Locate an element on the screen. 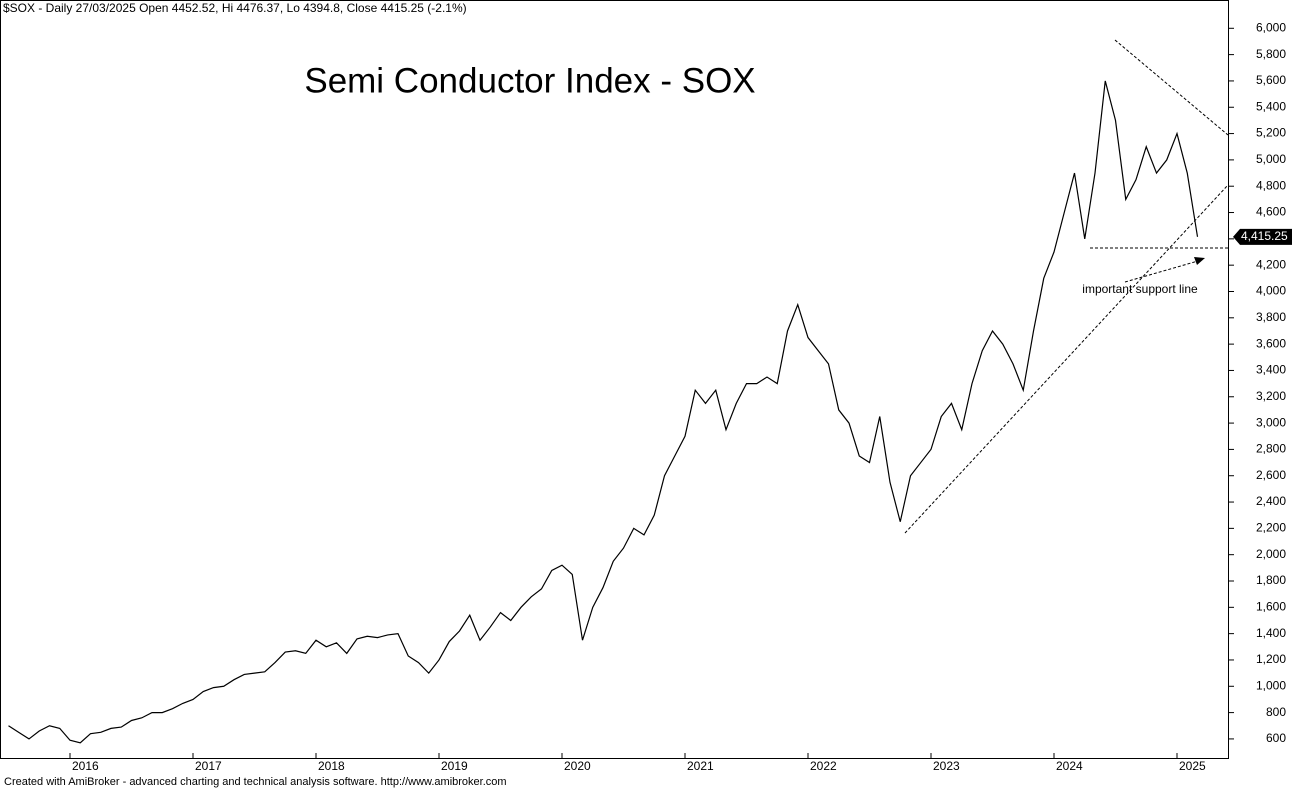  y-tick-label: 2,200 is located at coordinates (1271, 528).